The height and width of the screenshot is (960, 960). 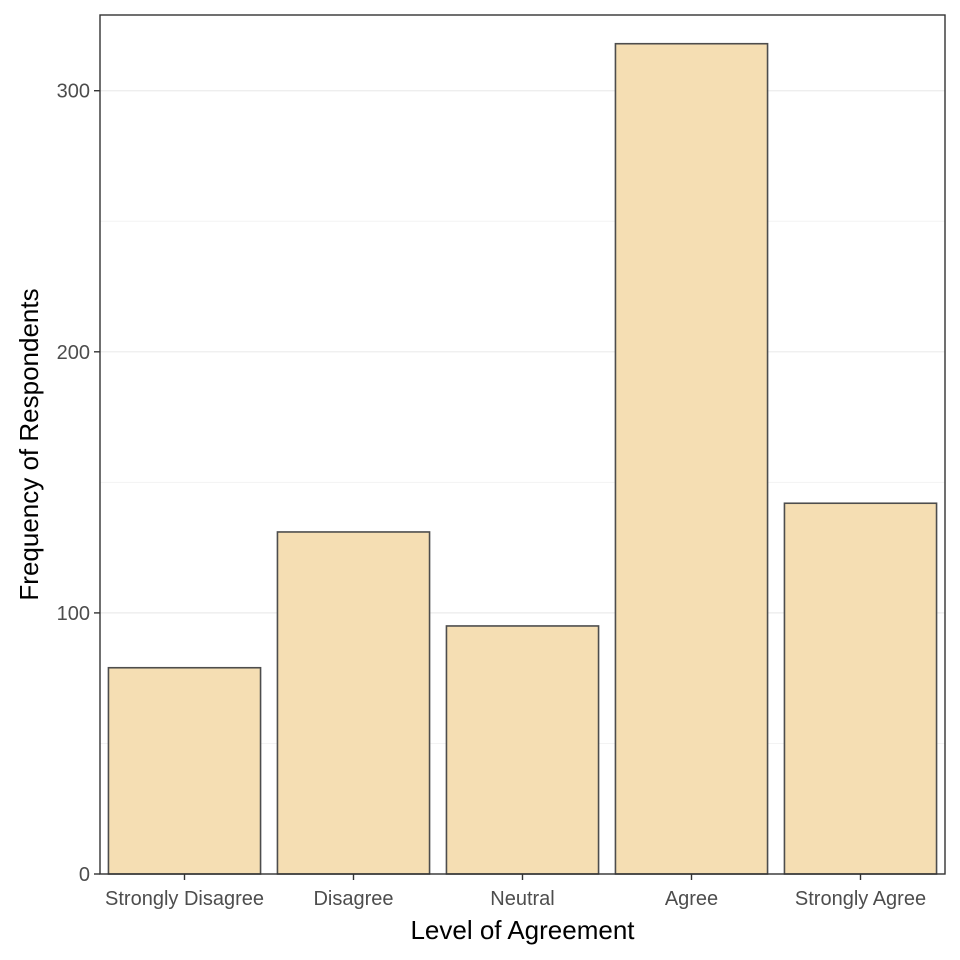 What do you see at coordinates (184, 899) in the screenshot?
I see `x-tick-label: Strongly Disagree` at bounding box center [184, 899].